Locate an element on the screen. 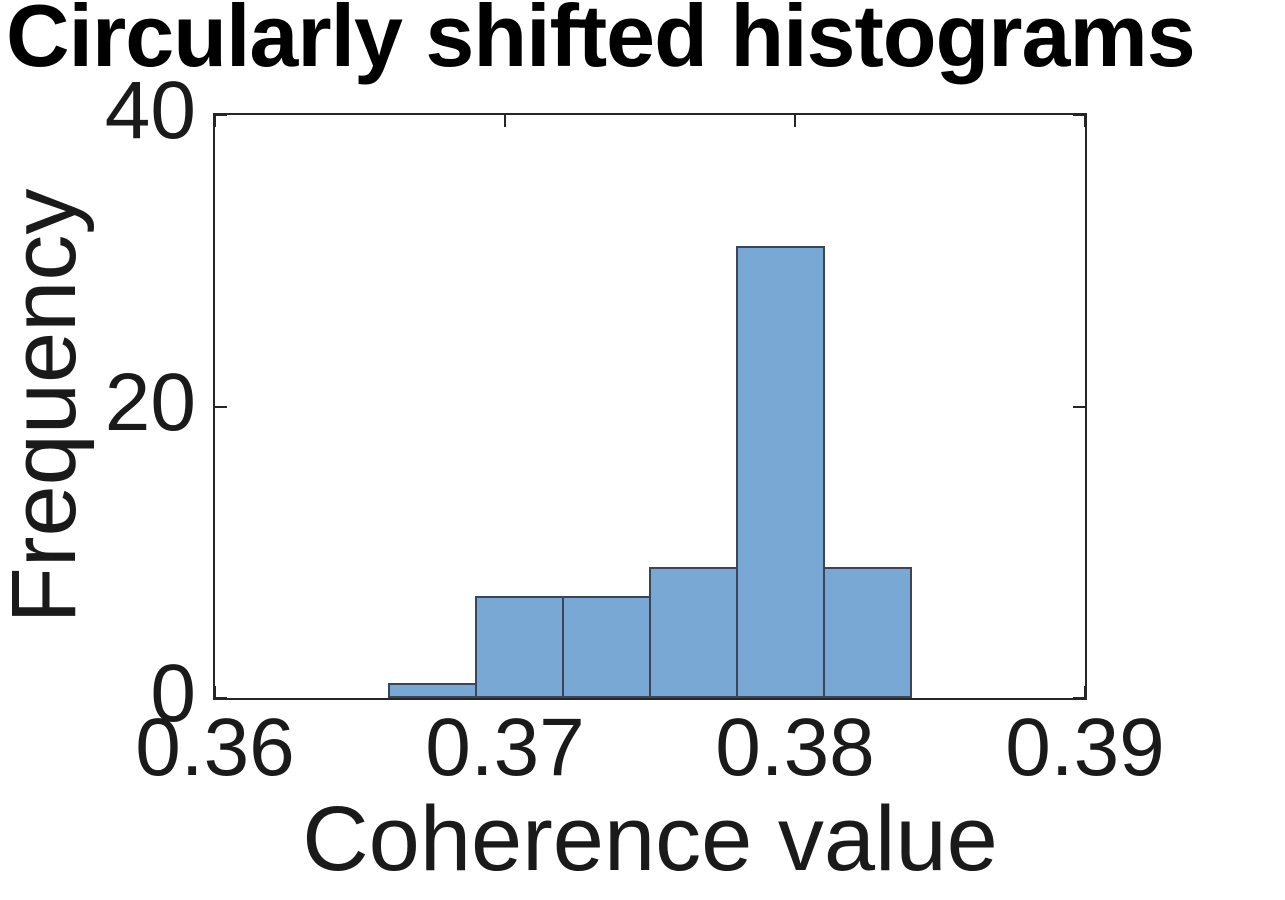  y-tick-label: 20 is located at coordinates (150, 402).